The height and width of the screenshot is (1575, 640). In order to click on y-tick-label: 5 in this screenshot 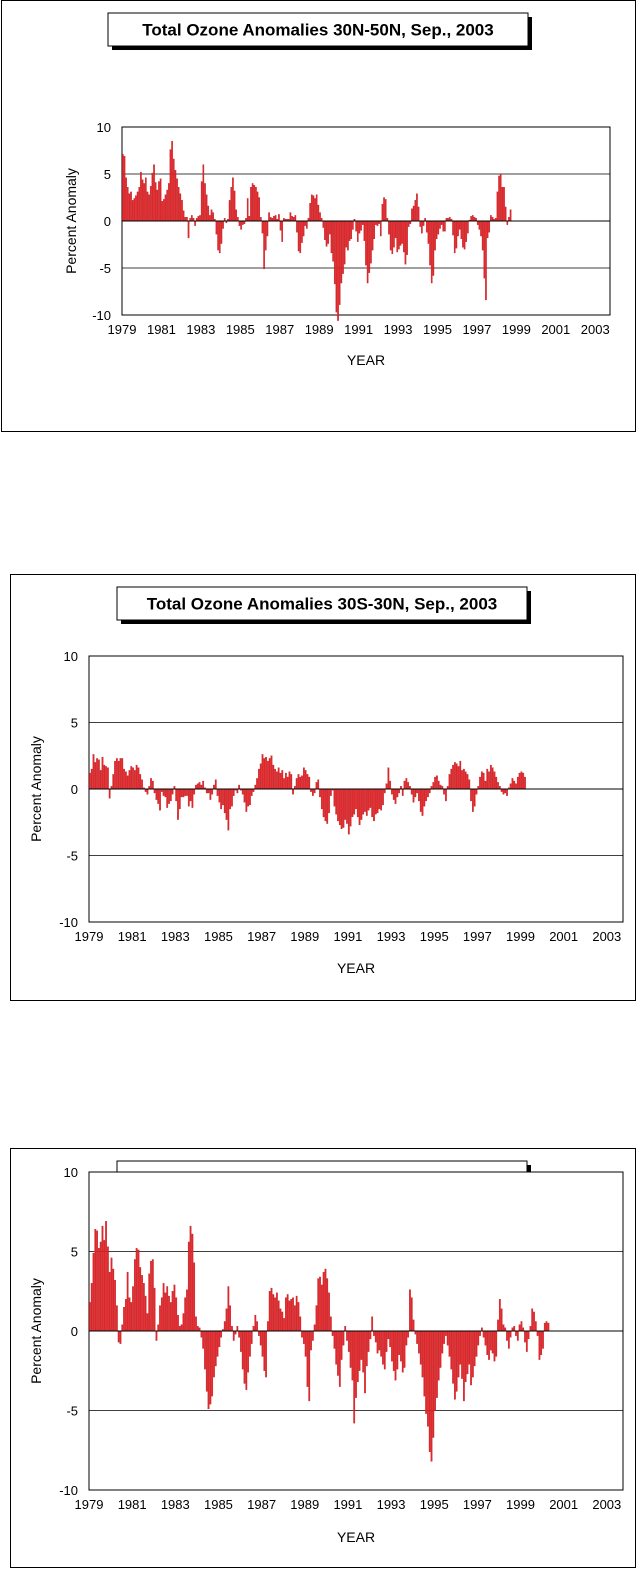, I will do `click(107, 174)`.